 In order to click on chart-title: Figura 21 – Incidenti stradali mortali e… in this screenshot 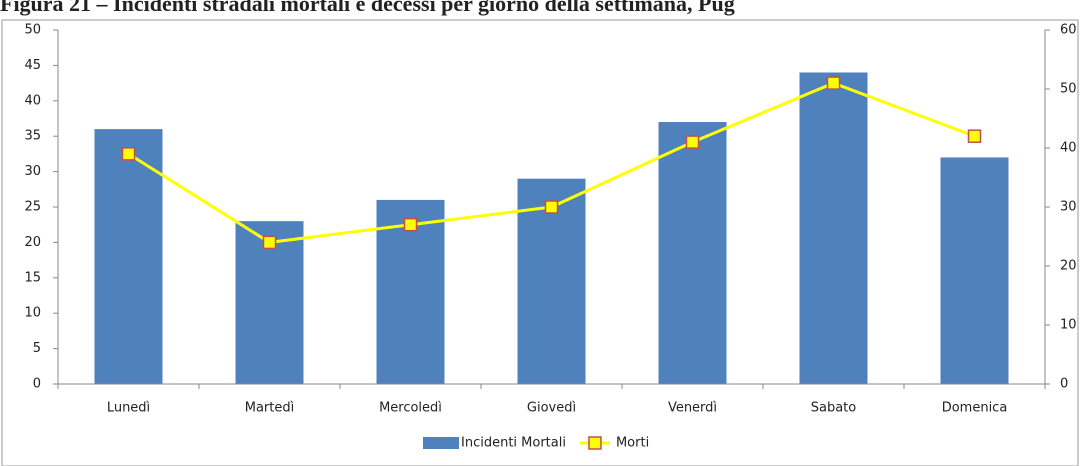, I will do `click(367, 8)`.